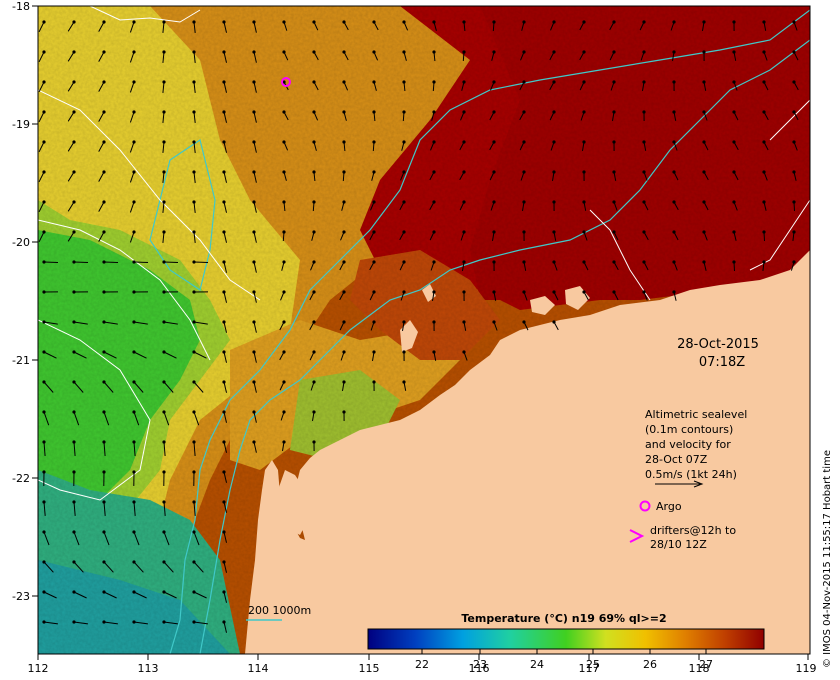 Image resolution: width=840 pixels, height=680 pixels. Describe the element at coordinates (676, 459) in the screenshot. I see `legend-line-4: 28-Oct 07Z` at that location.